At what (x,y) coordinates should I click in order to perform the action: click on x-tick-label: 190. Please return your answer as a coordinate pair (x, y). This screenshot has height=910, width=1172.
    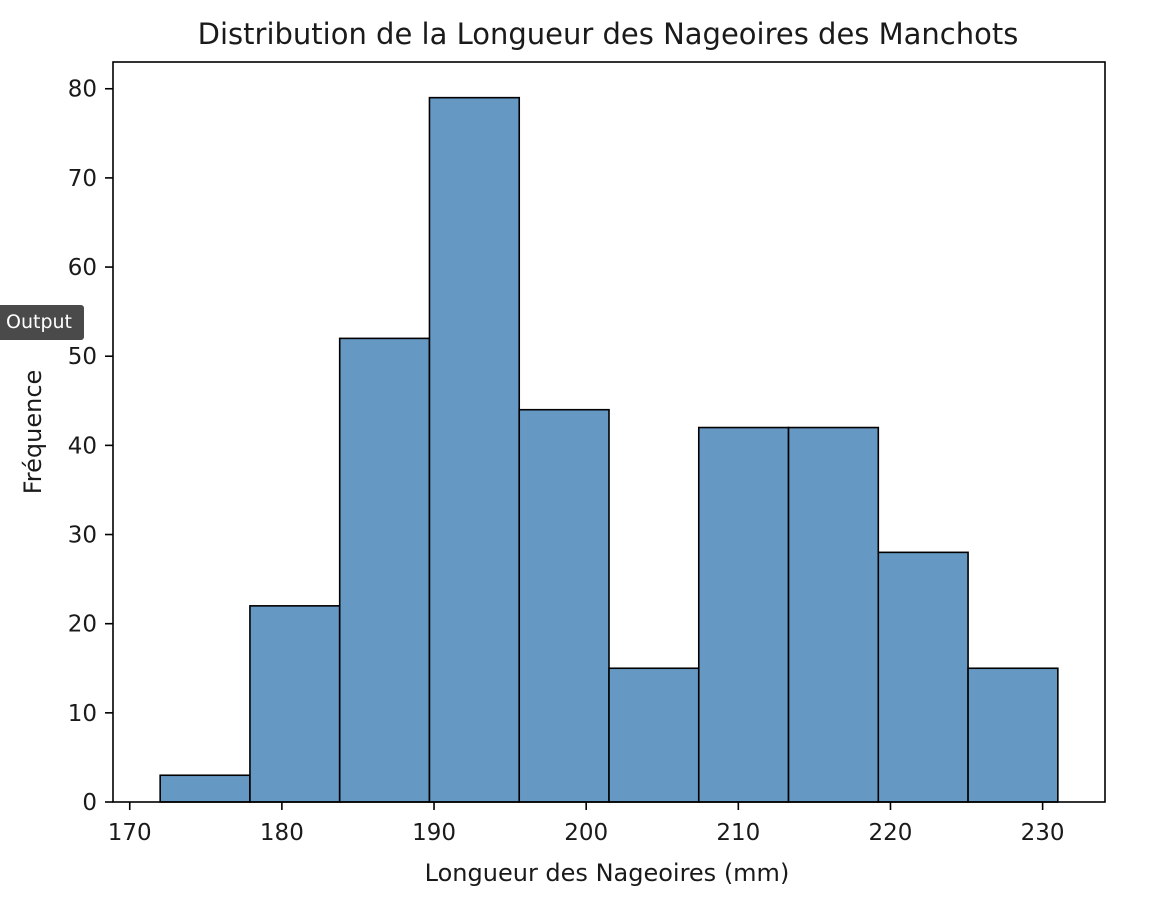
    Looking at the image, I should click on (434, 833).